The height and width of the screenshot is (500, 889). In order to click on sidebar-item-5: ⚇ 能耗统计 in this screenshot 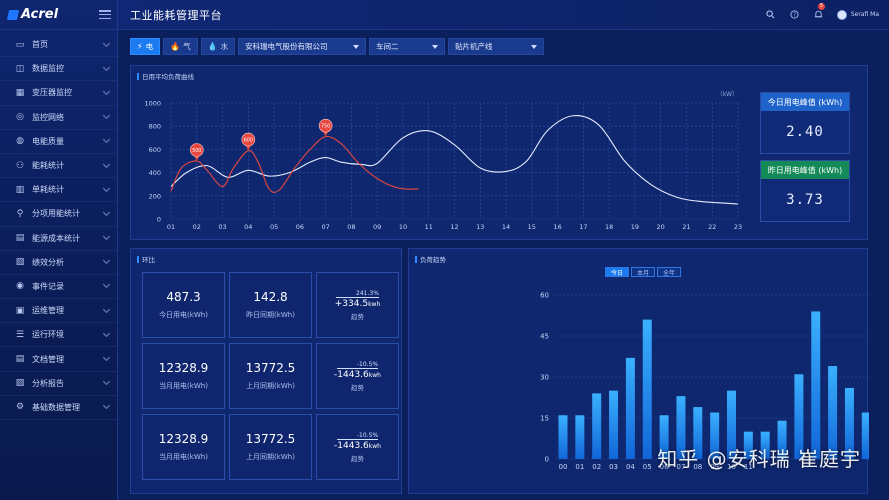, I will do `click(58, 166)`.